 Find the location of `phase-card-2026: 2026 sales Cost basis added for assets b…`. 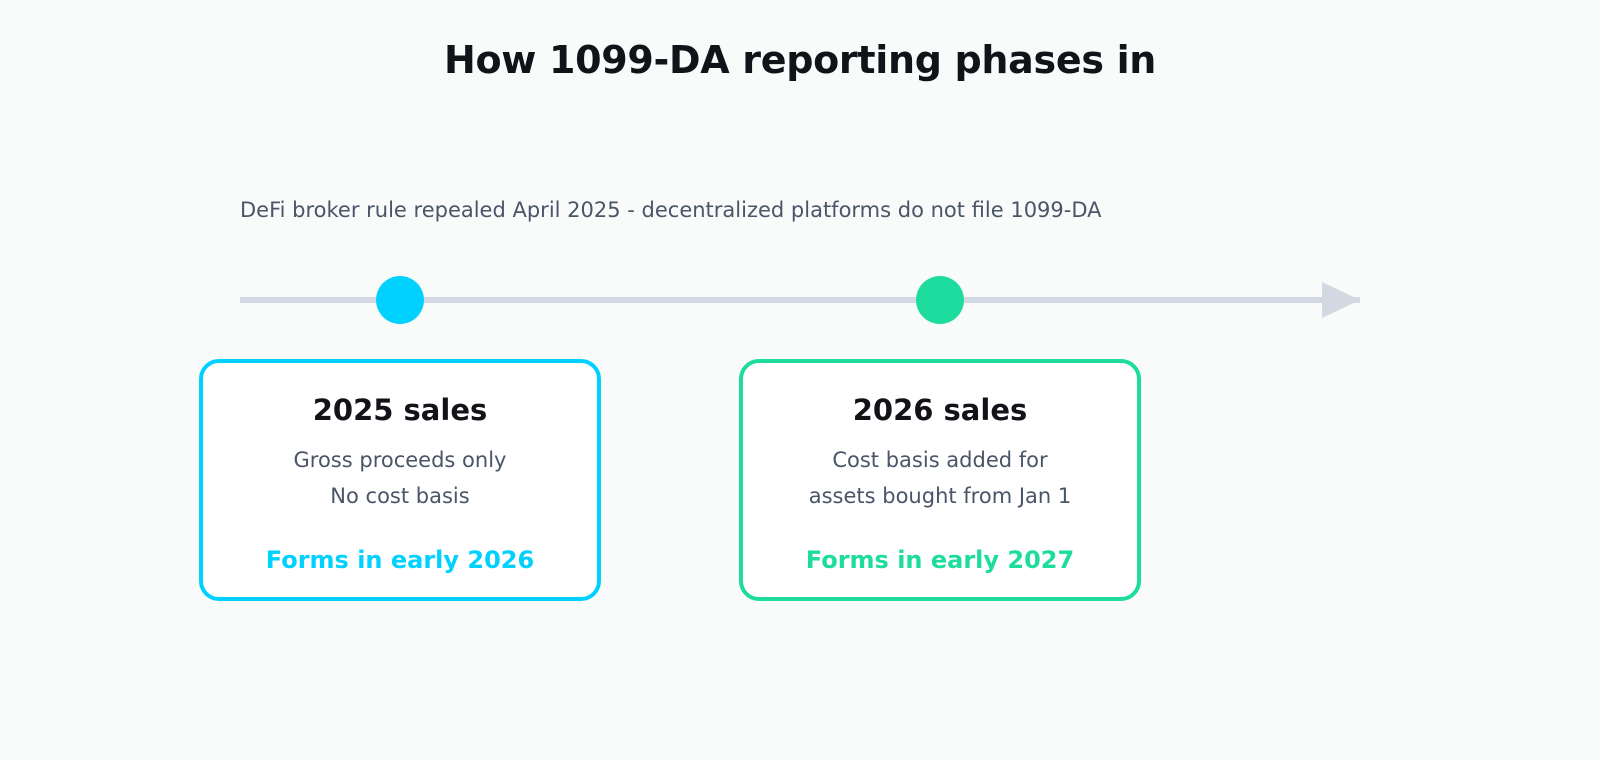

phase-card-2026: 2026 sales Cost basis added for assets b… is located at coordinates (940, 480).